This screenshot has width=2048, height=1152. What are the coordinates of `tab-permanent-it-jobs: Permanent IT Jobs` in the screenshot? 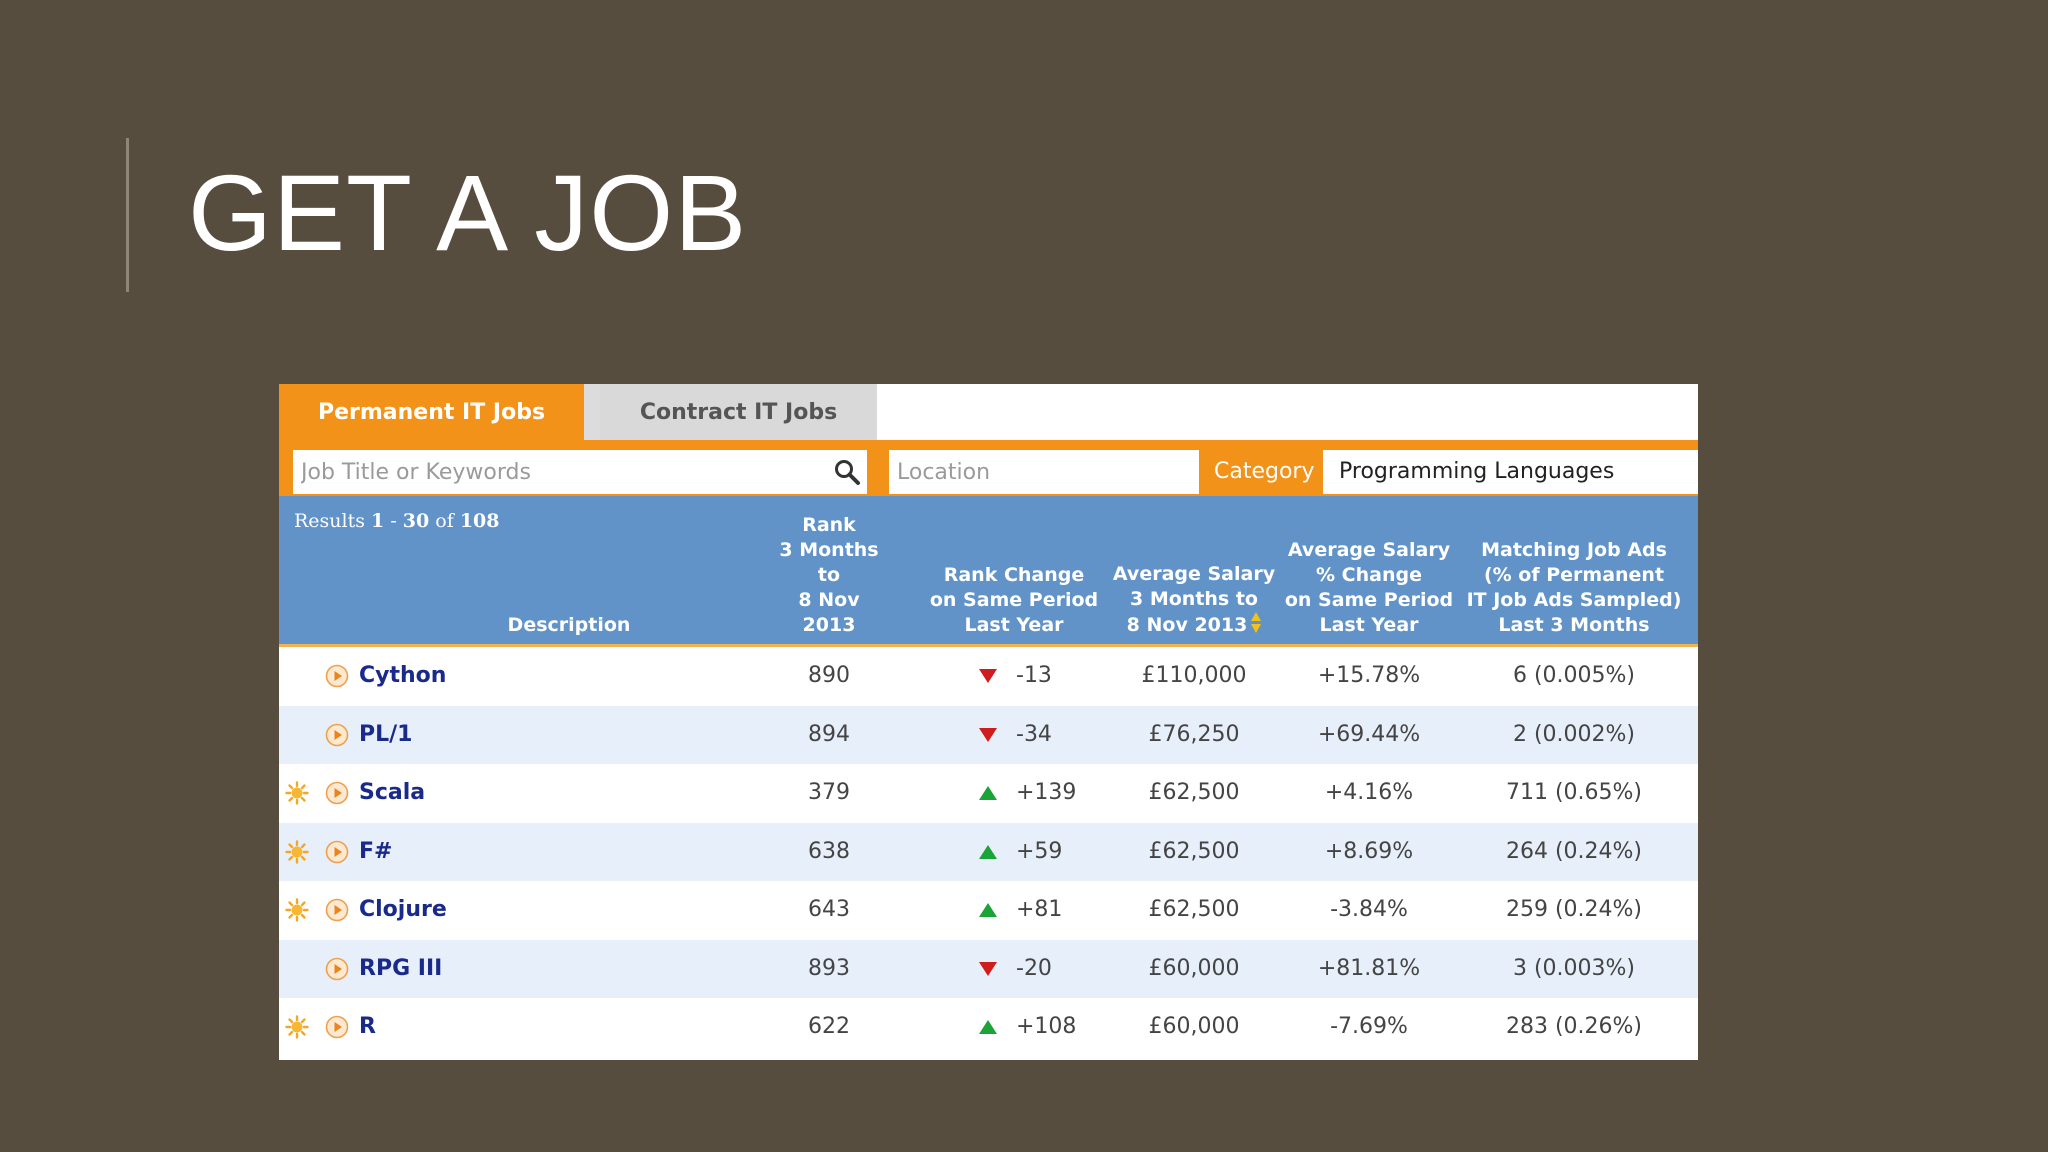 It's located at (431, 412).